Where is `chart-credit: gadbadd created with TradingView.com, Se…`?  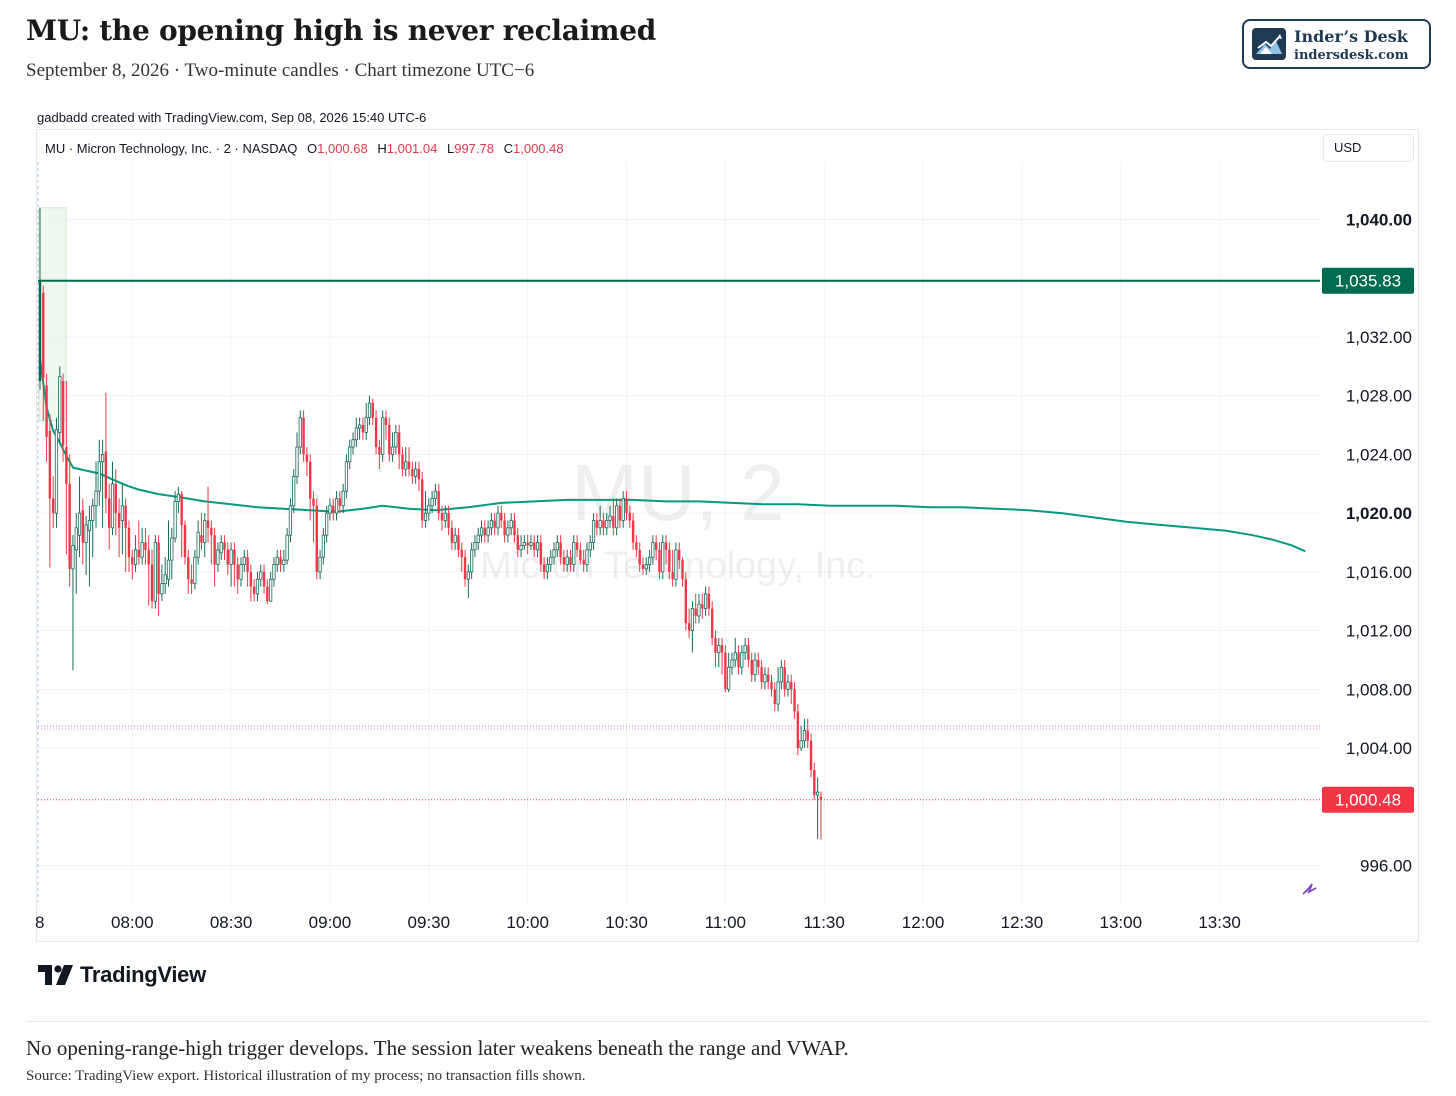
chart-credit: gadbadd created with TradingView.com, Se… is located at coordinates (232, 117).